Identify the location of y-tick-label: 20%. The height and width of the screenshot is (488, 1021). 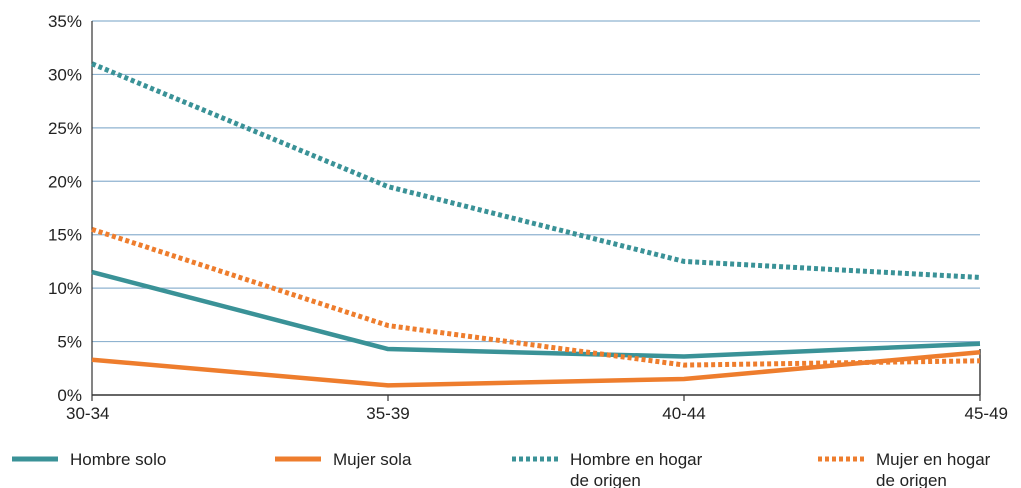
(65, 181).